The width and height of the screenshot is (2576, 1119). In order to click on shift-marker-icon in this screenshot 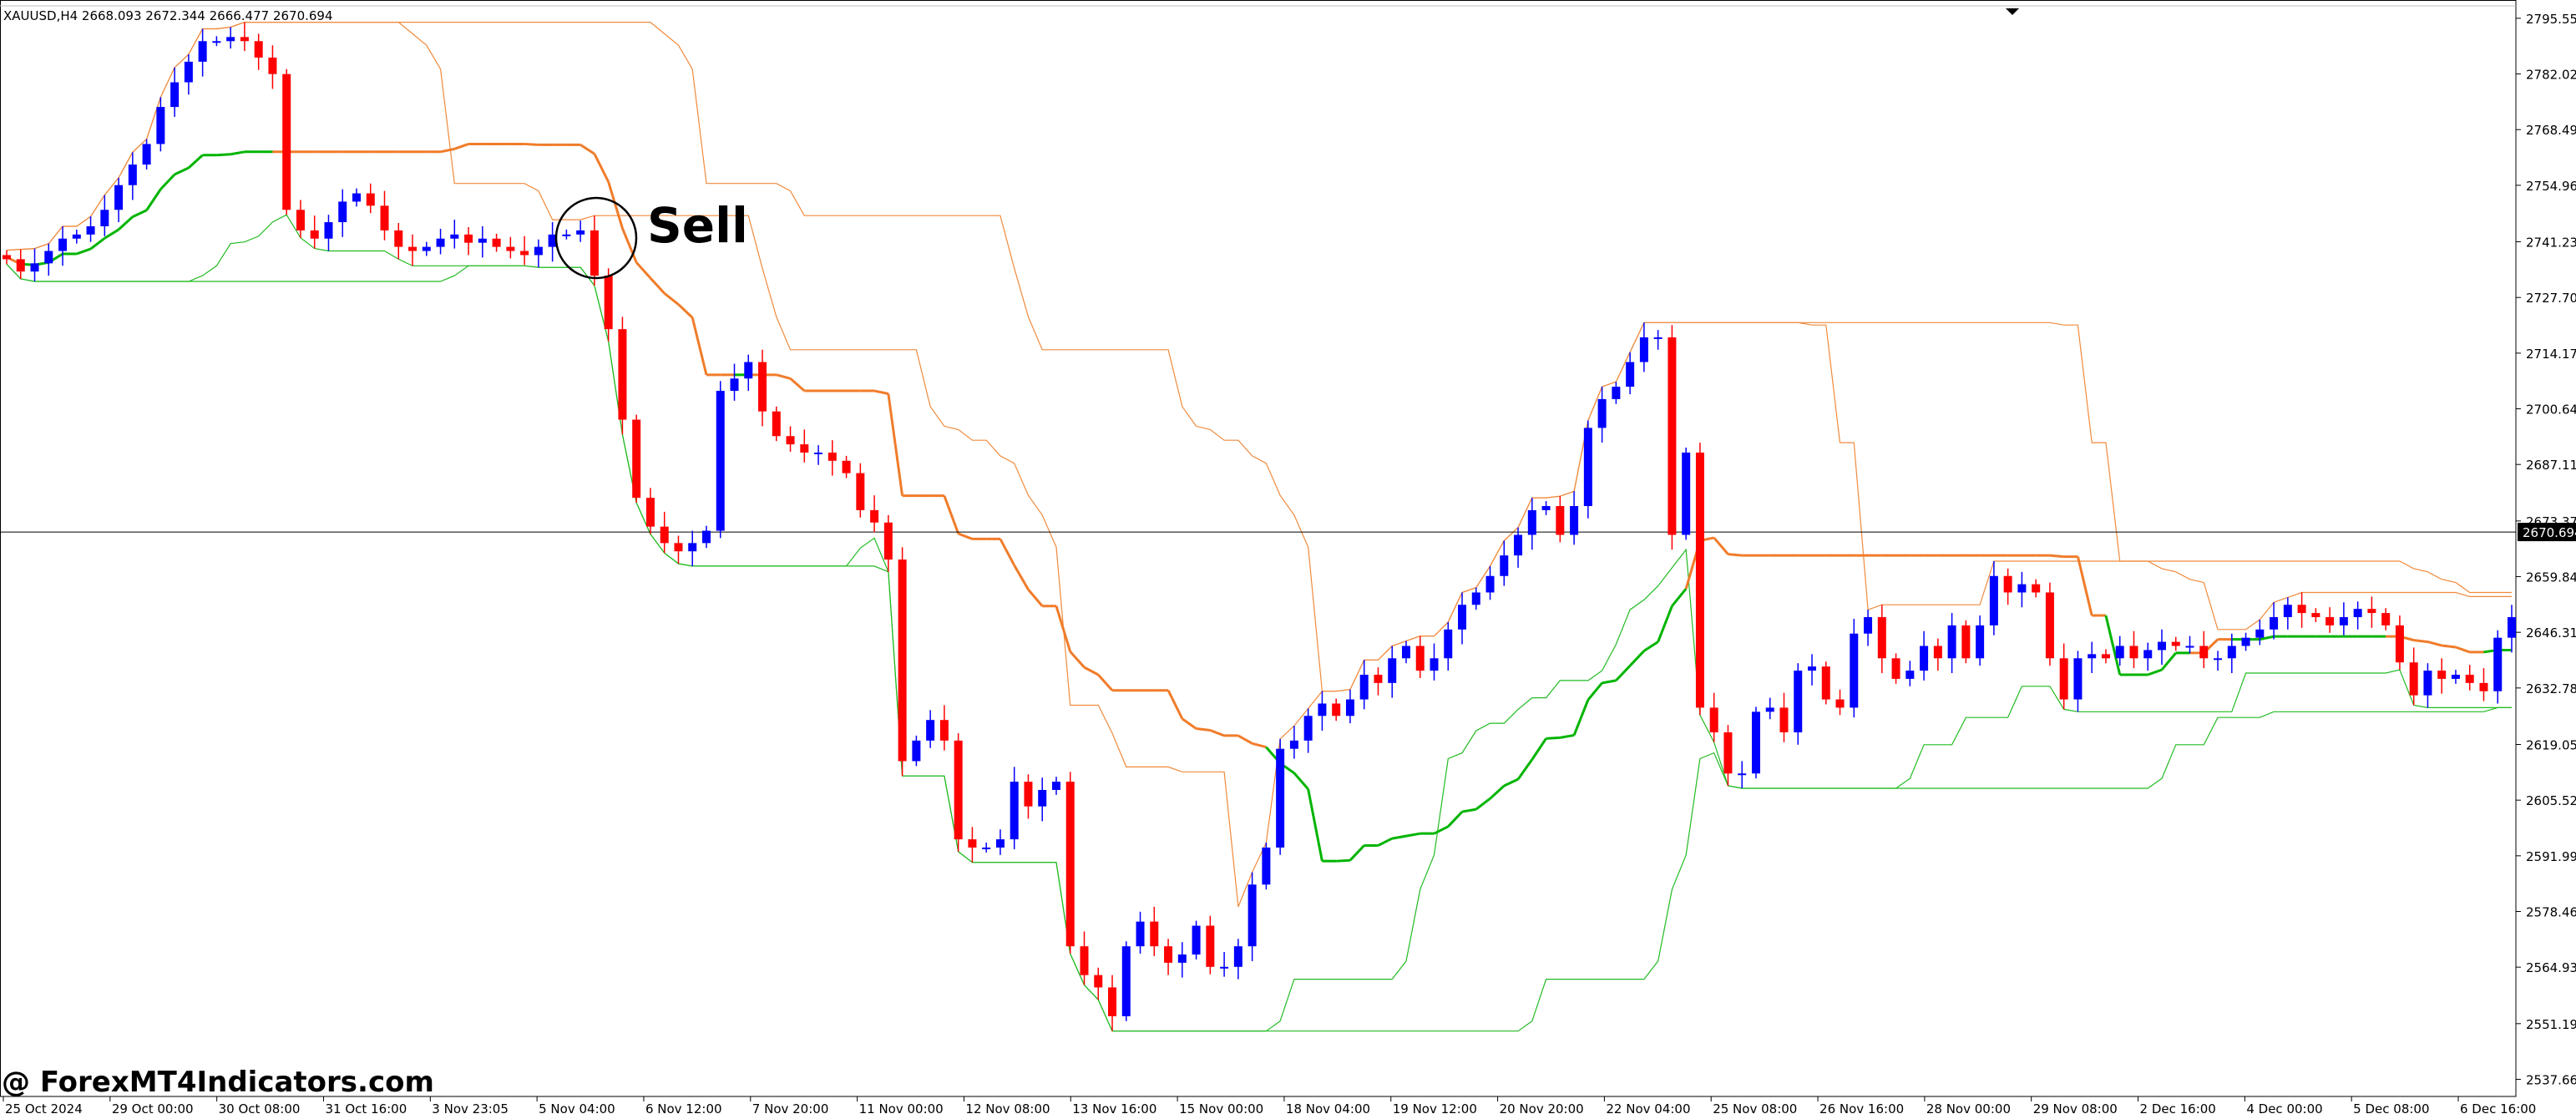, I will do `click(2012, 11)`.